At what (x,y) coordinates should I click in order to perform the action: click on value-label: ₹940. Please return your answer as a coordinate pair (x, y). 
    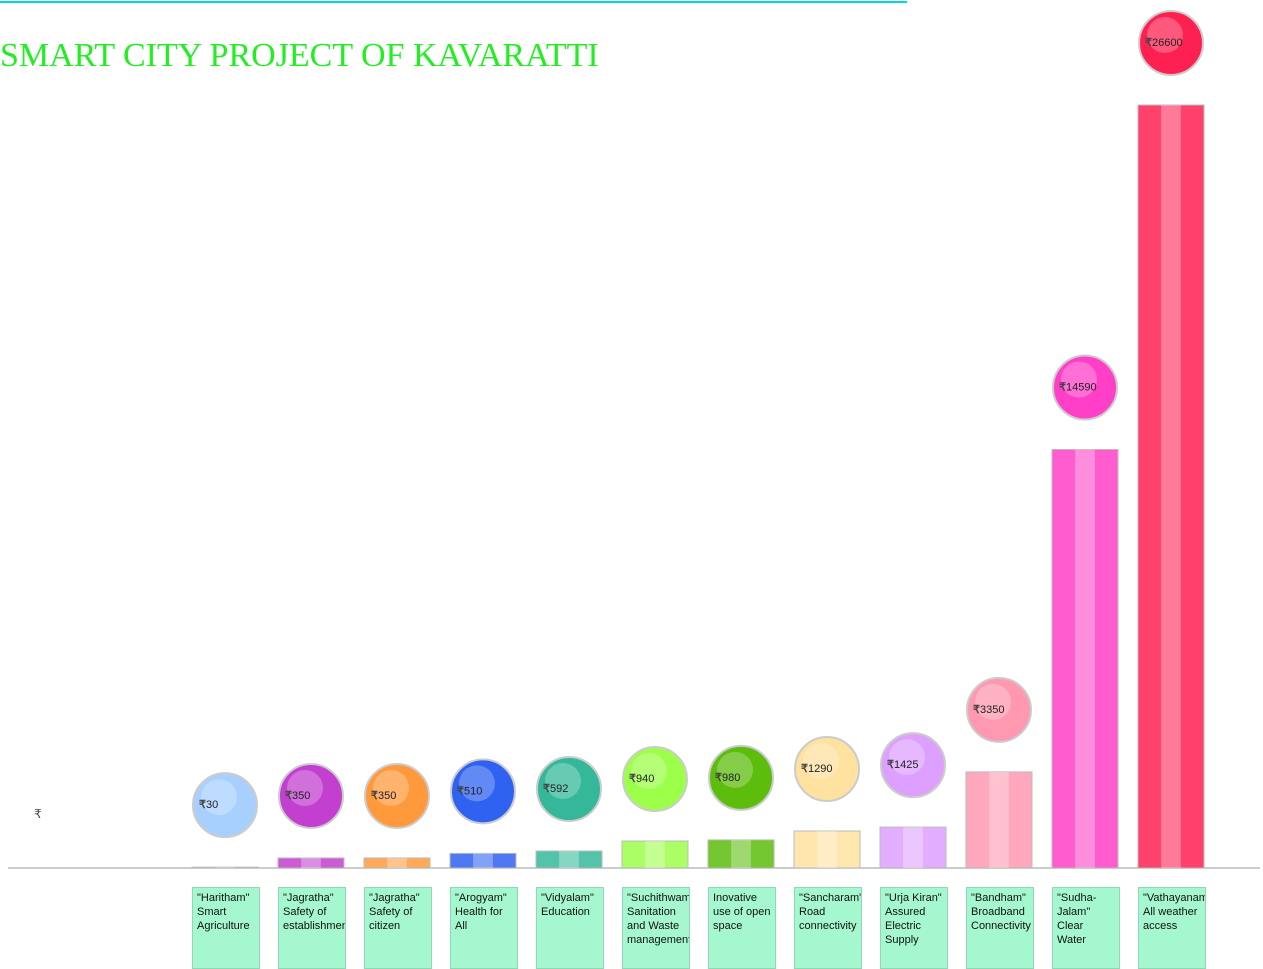
    Looking at the image, I should click on (641, 779).